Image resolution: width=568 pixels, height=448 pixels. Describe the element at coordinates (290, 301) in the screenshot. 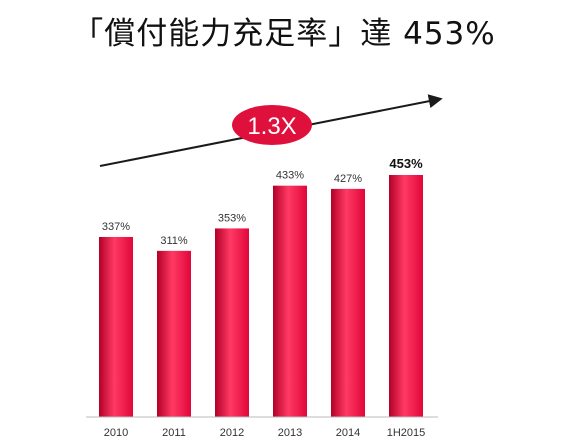

I see `bar-2013` at that location.